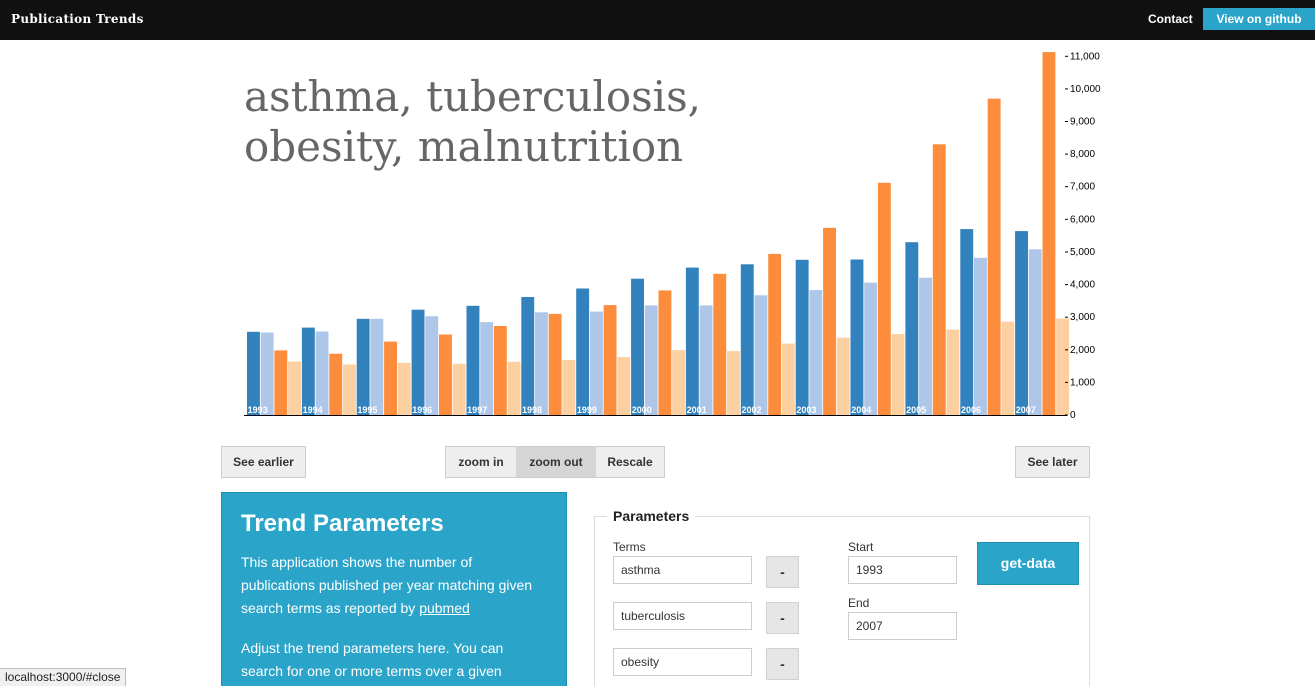 This screenshot has width=1315, height=686. What do you see at coordinates (939, 280) in the screenshot?
I see `bar-obesity-2005` at bounding box center [939, 280].